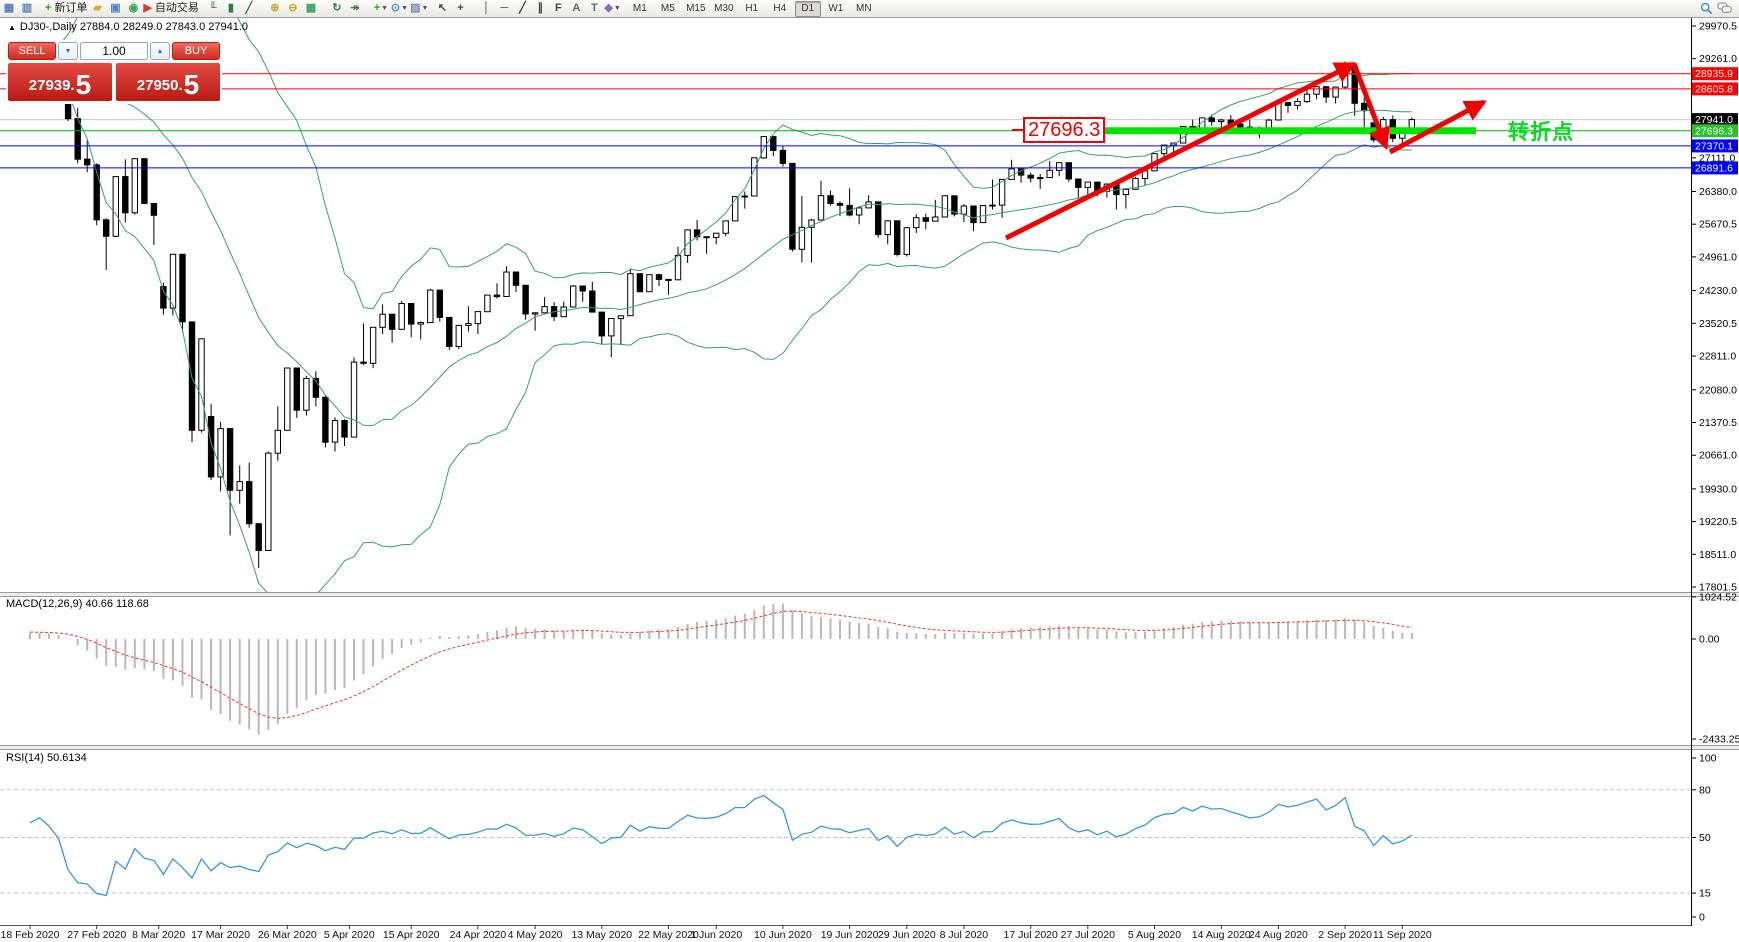  I want to click on text-icon: A, so click(576, 8).